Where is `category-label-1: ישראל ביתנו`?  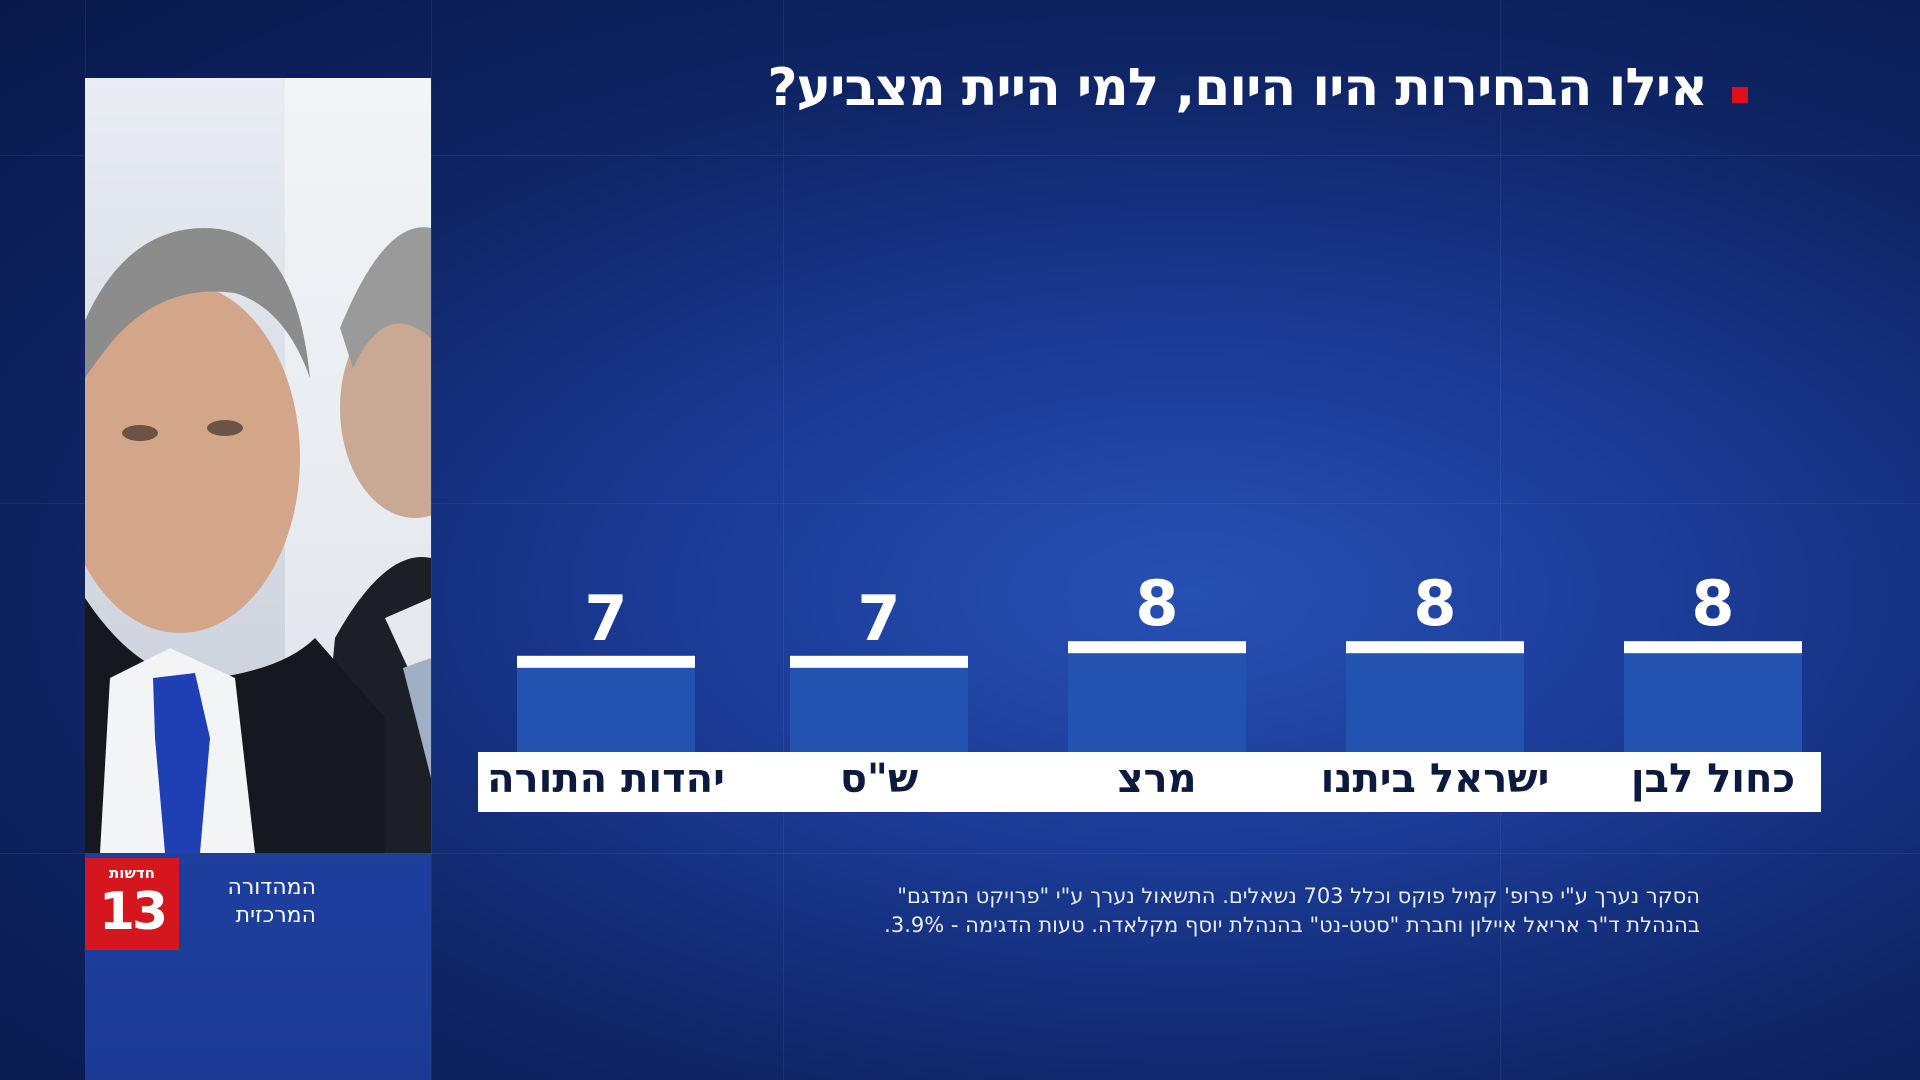
category-label-1: ישראל ביתנו is located at coordinates (1435, 779).